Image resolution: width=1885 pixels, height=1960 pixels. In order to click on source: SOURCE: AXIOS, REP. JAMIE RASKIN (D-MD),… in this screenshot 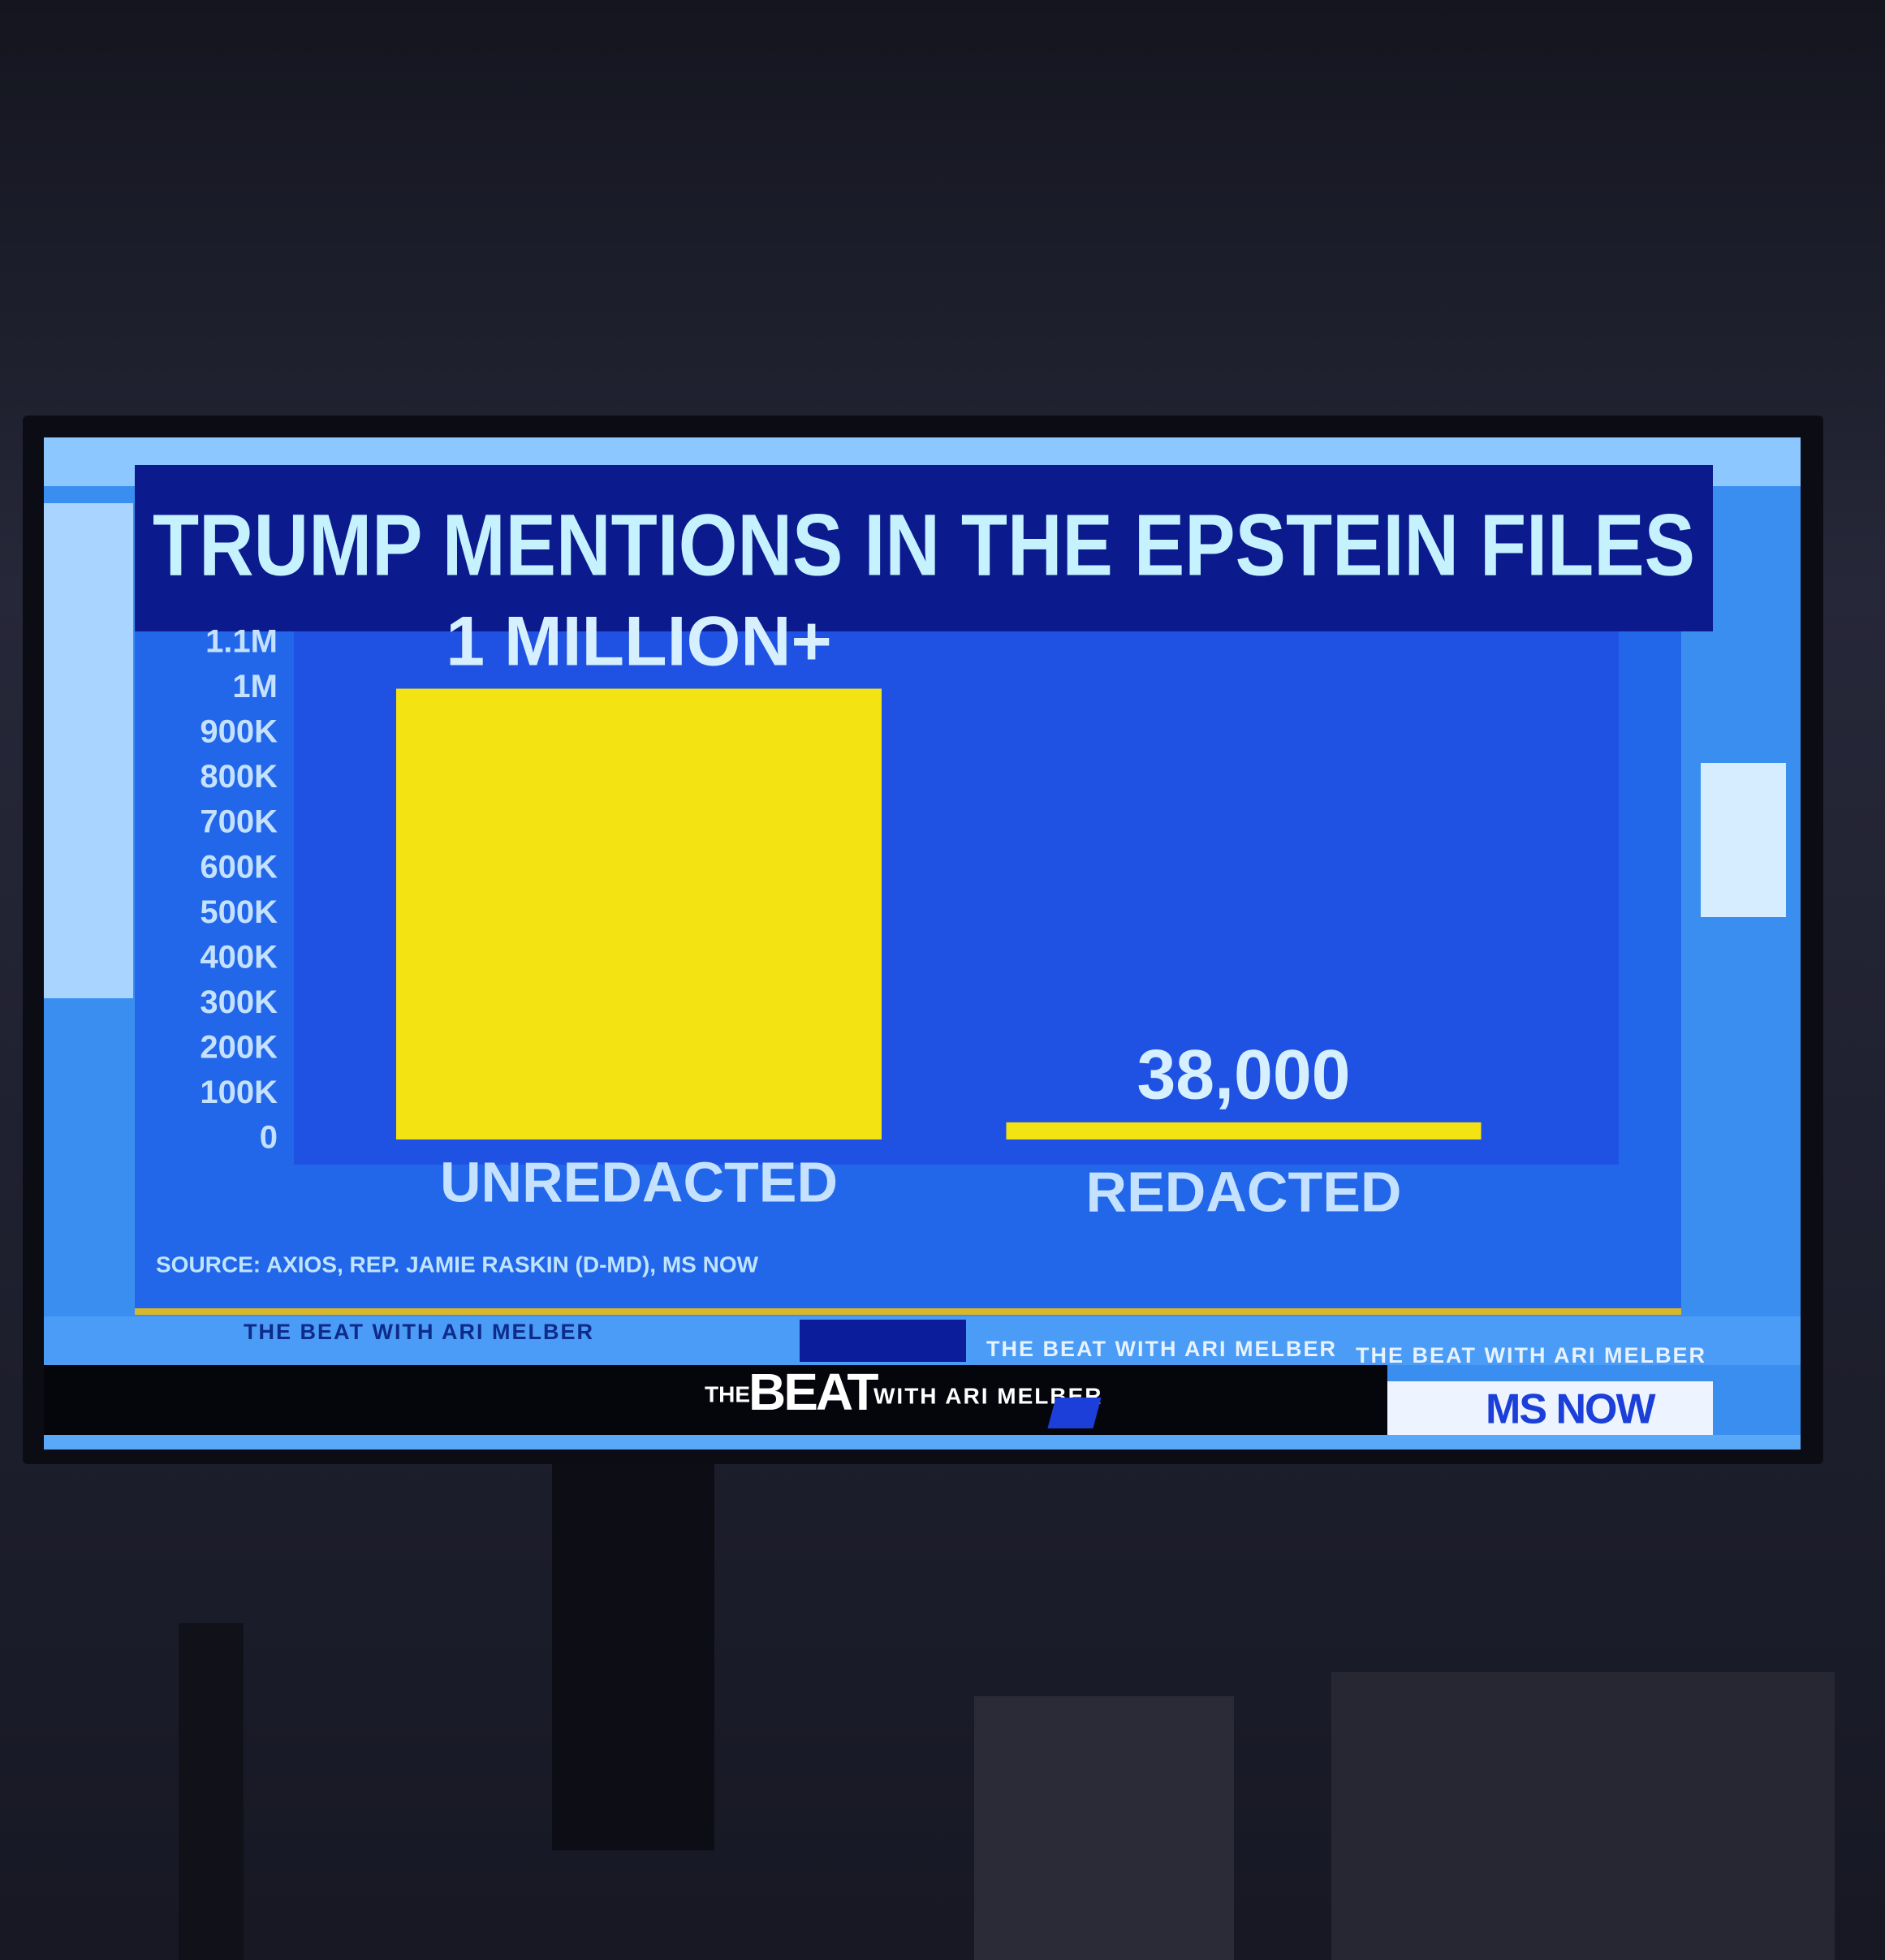, I will do `click(457, 1264)`.